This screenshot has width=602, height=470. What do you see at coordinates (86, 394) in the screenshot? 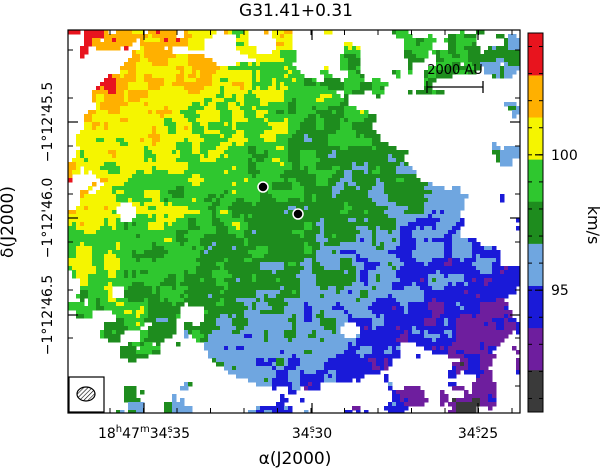
I see `beam-indicator` at bounding box center [86, 394].